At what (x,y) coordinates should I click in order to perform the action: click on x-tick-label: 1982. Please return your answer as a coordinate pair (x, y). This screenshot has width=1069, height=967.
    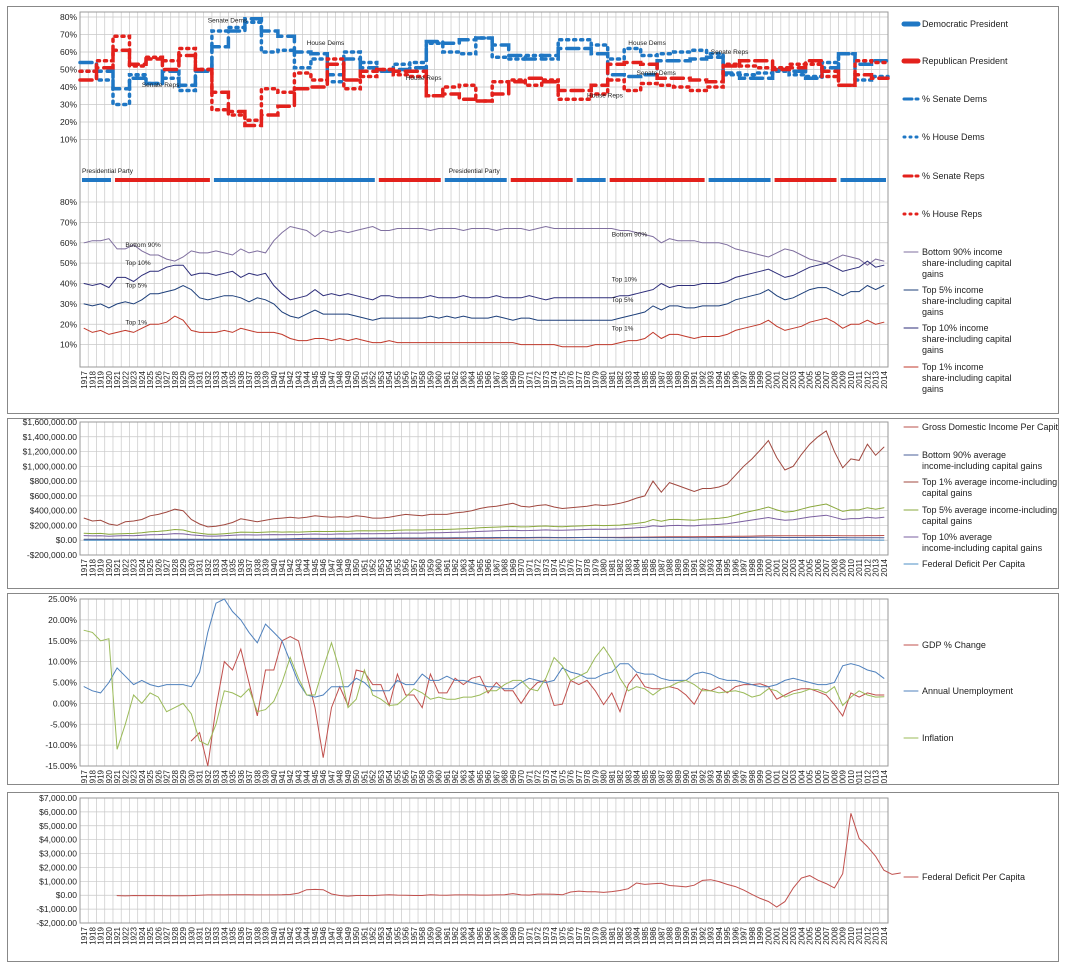
    Looking at the image, I should click on (620, 379).